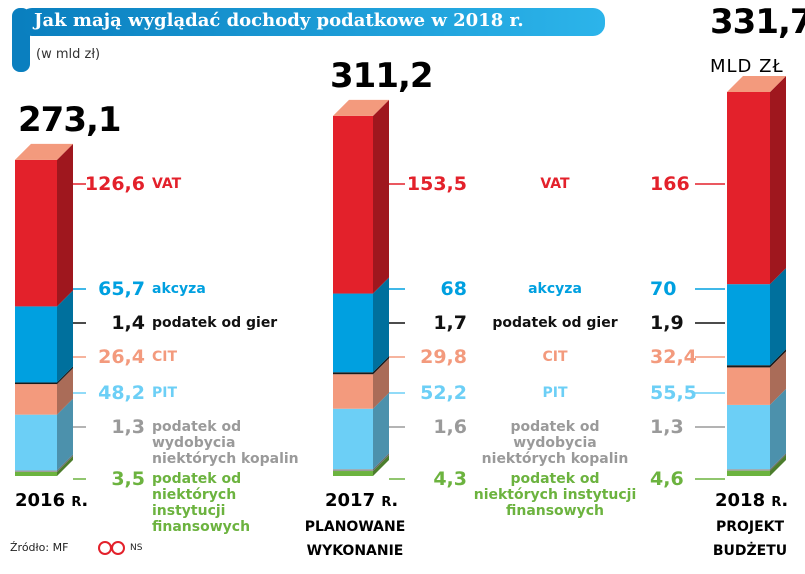  Describe the element at coordinates (752, 500) in the screenshot. I see `category-label: 2018 r.` at that location.